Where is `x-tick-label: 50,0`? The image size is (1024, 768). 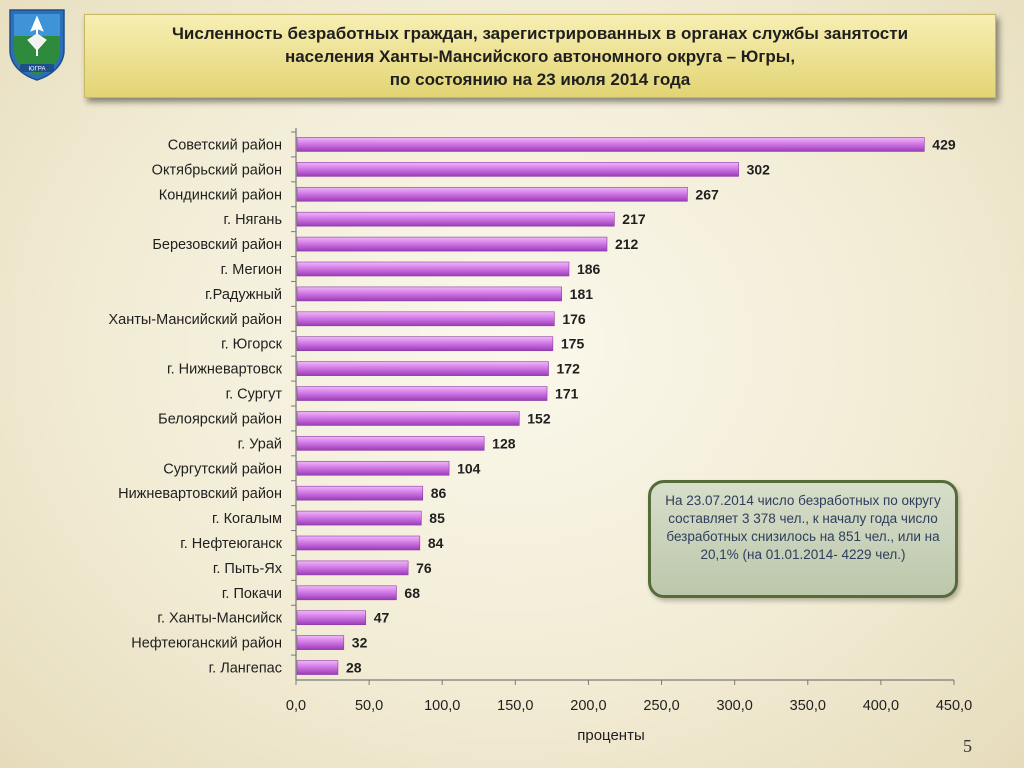
x-tick-label: 50,0 is located at coordinates (369, 706).